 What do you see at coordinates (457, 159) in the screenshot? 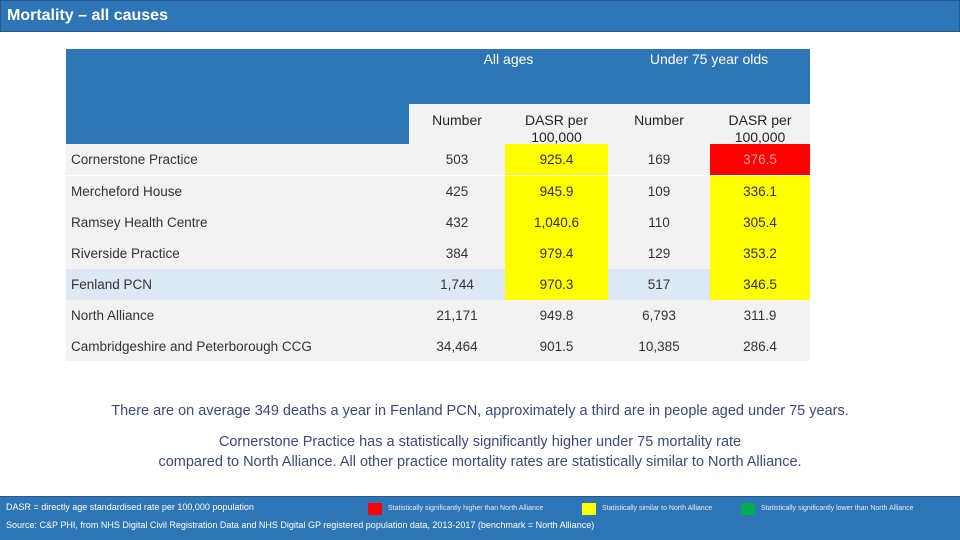
I see `table-cell-all-number: 503` at bounding box center [457, 159].